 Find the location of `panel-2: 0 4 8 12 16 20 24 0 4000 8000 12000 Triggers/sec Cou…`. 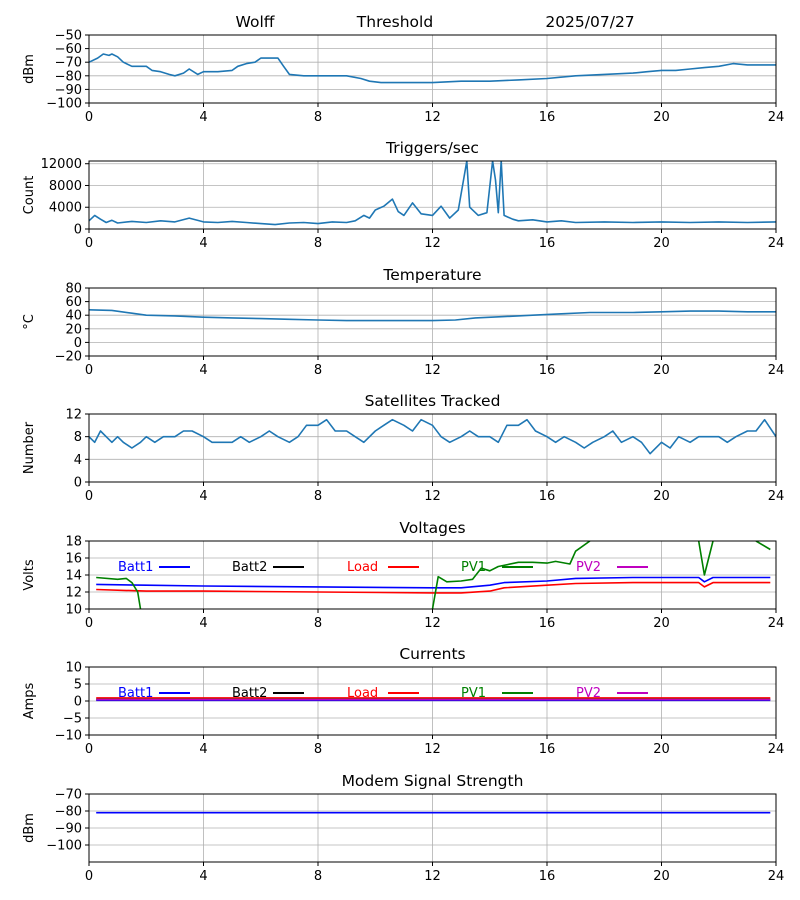

panel-2: 0 4 8 12 16 20 24 0 4000 8000 12000 Triggers/sec Cou… is located at coordinates (403, 195).